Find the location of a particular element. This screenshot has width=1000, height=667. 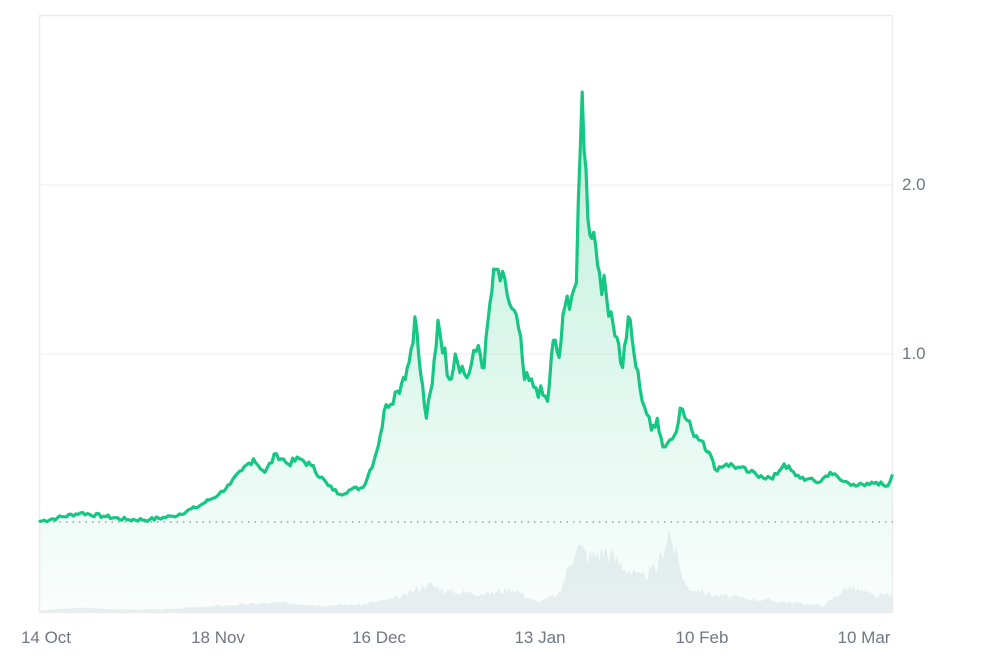

x-tick-label: 13 Jan is located at coordinates (540, 637).